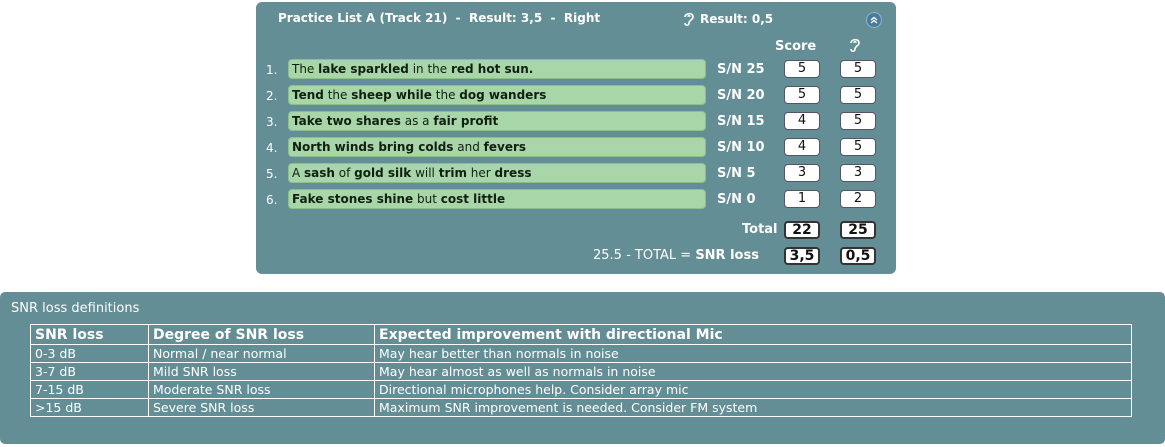 This screenshot has height=447, width=1165. Describe the element at coordinates (858, 256) in the screenshot. I see `snr-ear-score-box: 0,5` at that location.